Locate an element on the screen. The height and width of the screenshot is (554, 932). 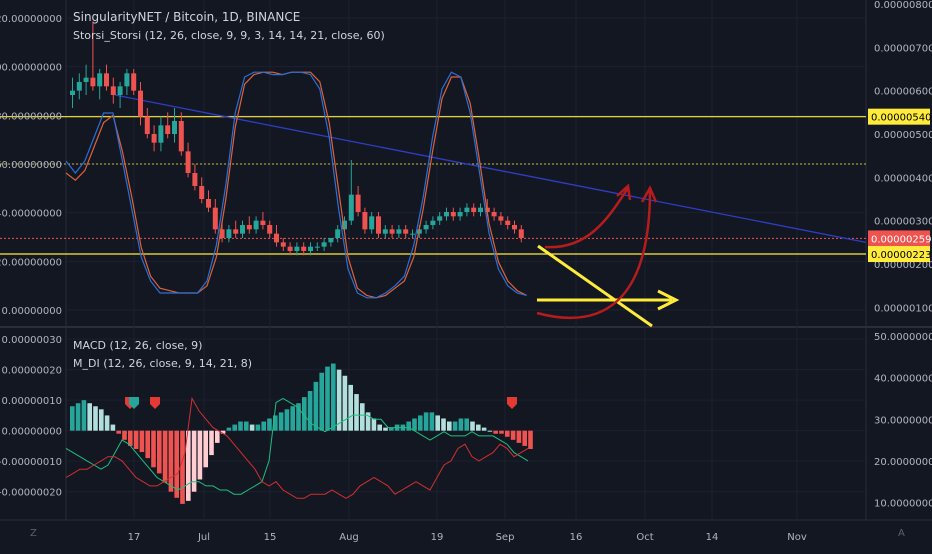
di-lines is located at coordinates (297, 447).